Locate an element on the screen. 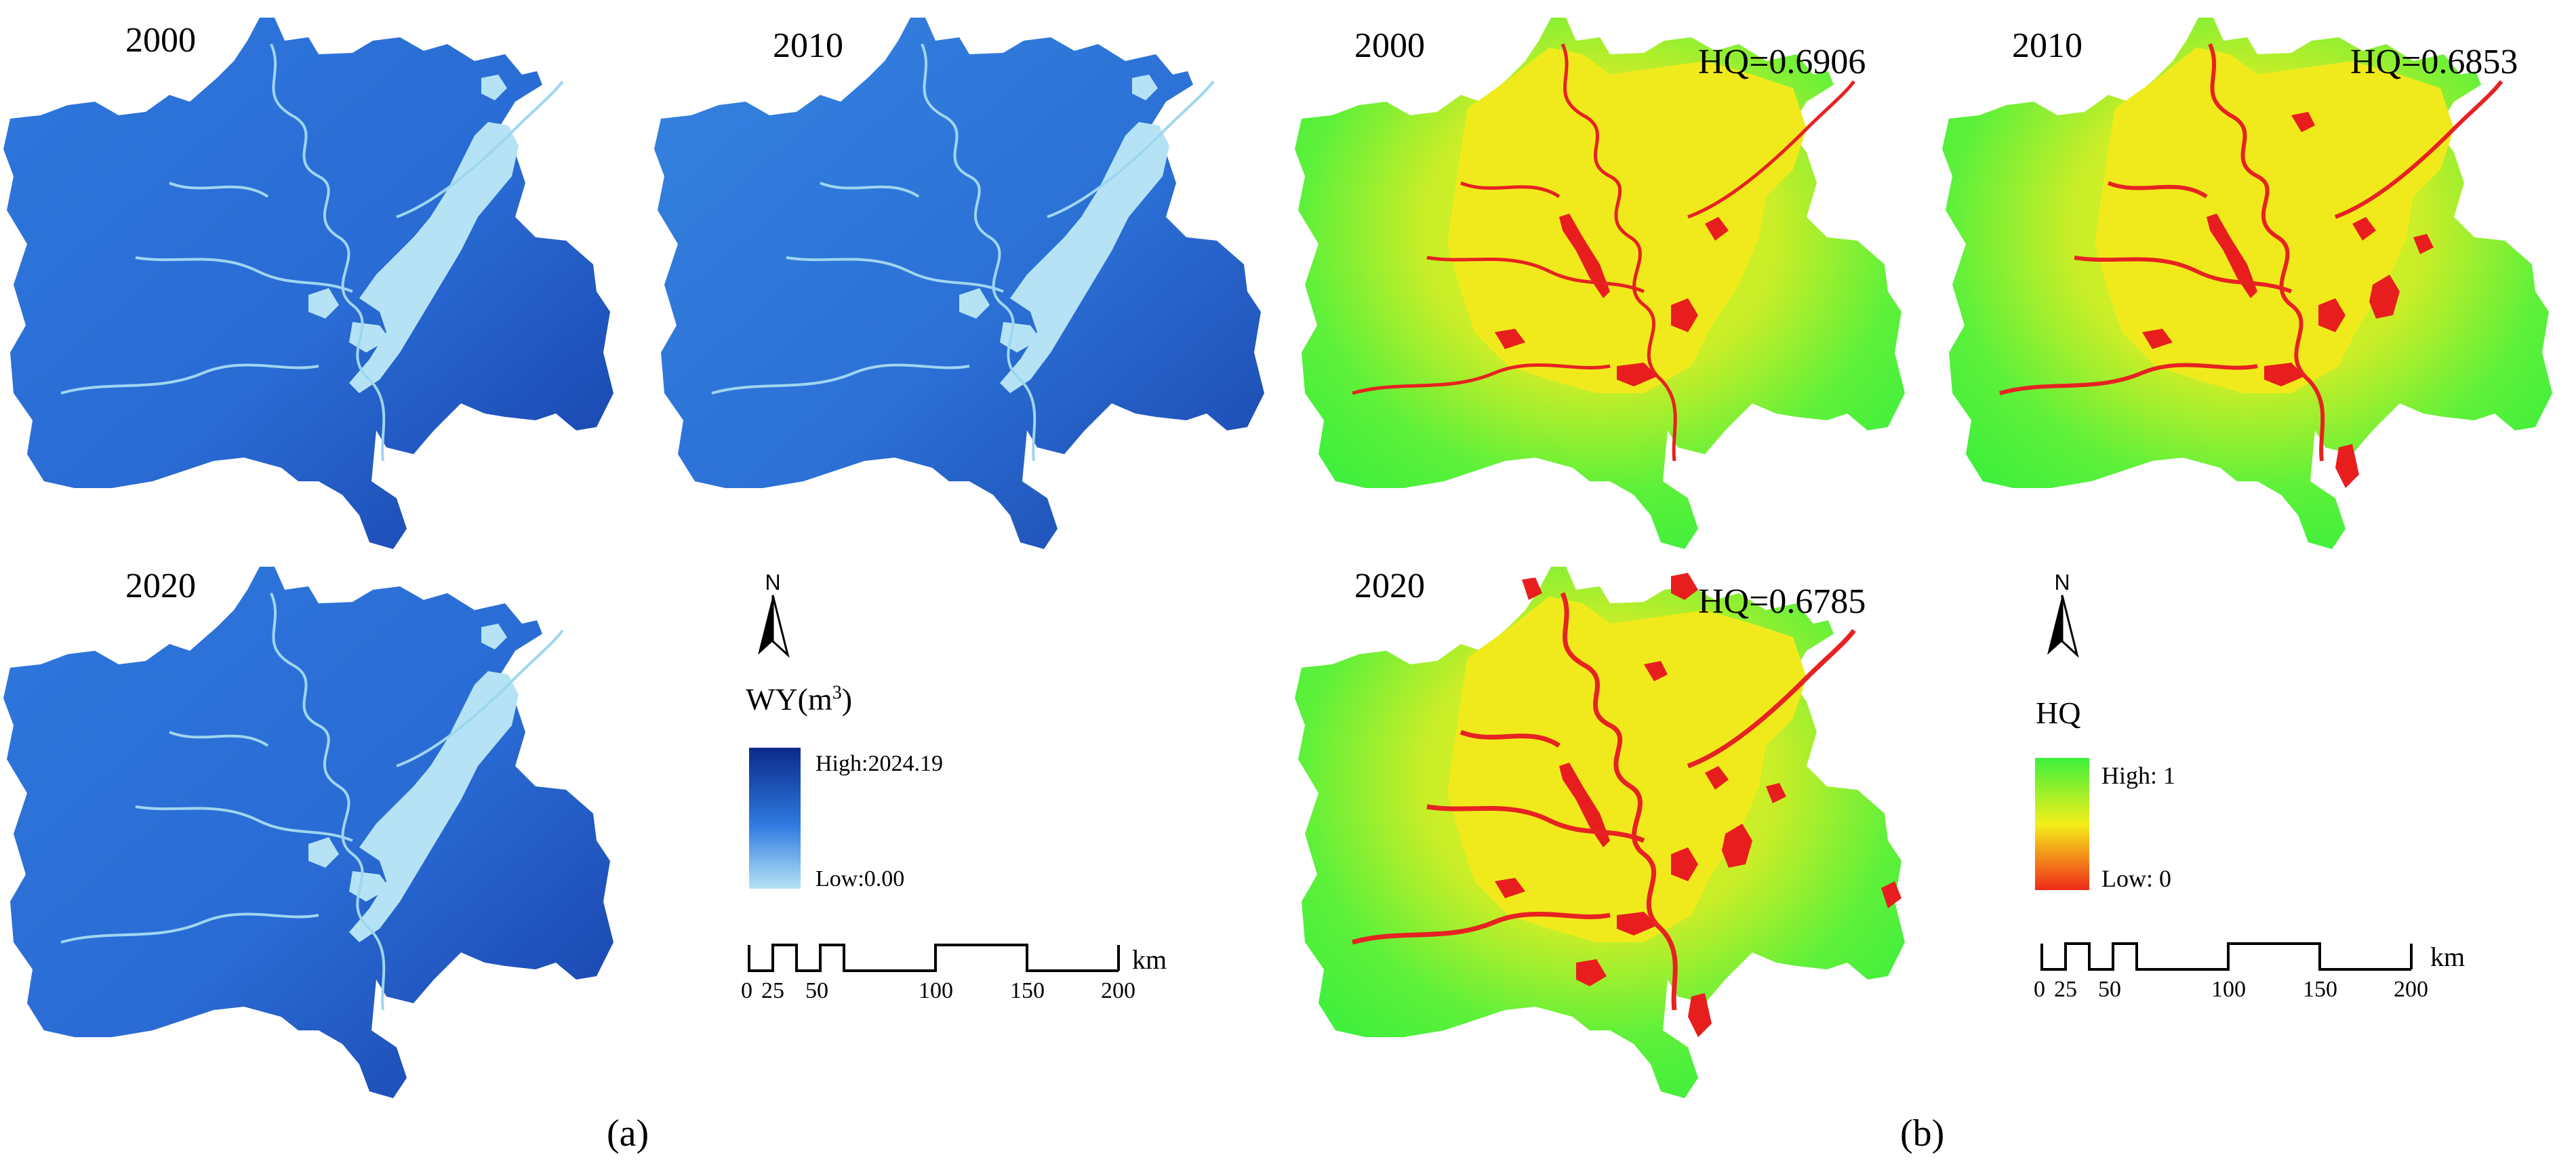  hq-map-2000 is located at coordinates (1610, 282).